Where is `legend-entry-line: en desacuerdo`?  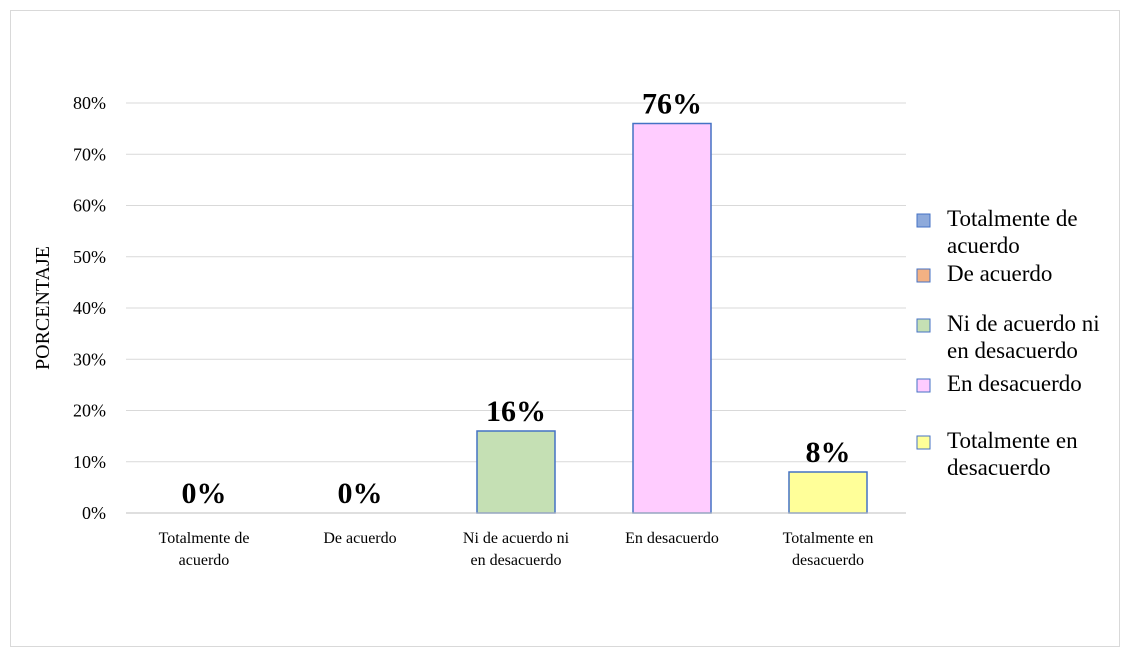 legend-entry-line: en desacuerdo is located at coordinates (1012, 350).